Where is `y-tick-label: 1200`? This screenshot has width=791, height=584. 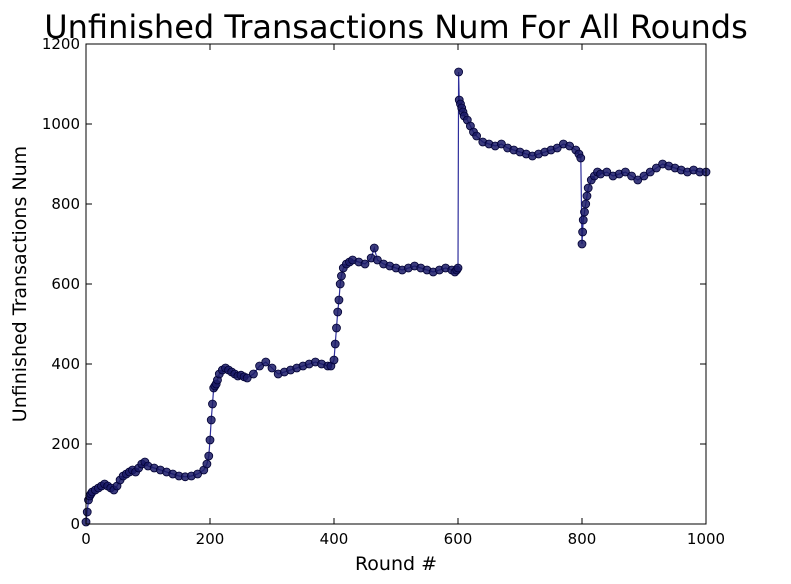
y-tick-label: 1200 is located at coordinates (61, 44).